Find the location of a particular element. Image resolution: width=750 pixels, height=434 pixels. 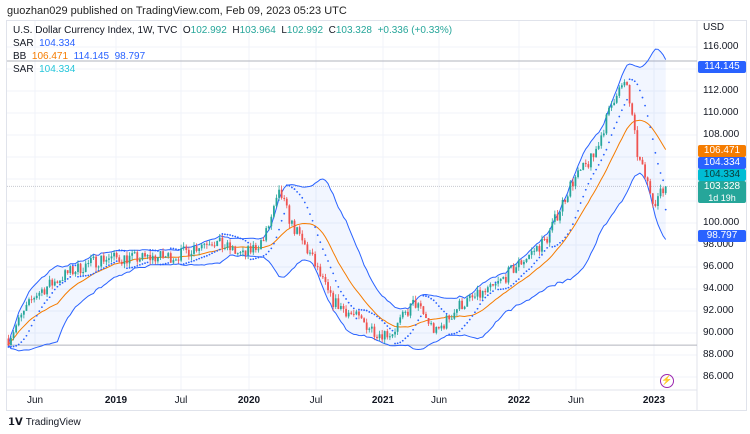

time-tick: Jun is located at coordinates (35, 400).